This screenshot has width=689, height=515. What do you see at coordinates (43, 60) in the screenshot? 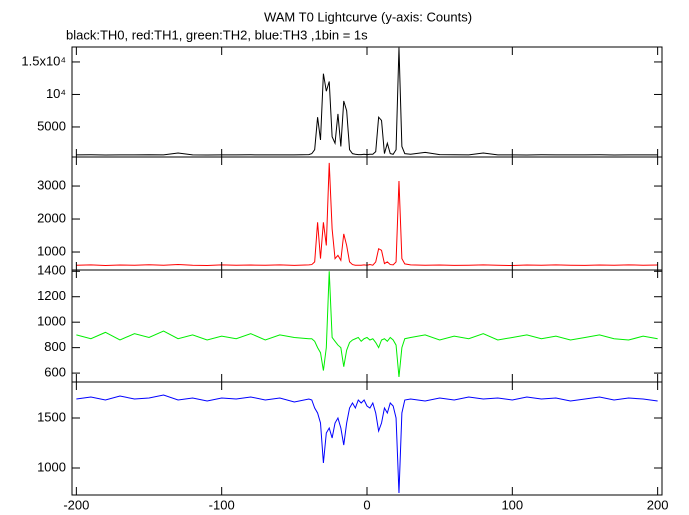
I see `y-tick-label: 1.5x10⁴` at bounding box center [43, 60].